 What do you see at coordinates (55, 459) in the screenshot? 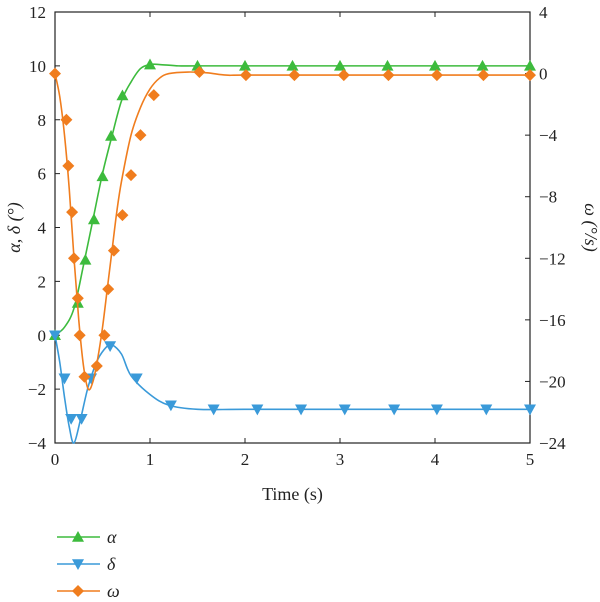
I see `x-tick-label: 0` at bounding box center [55, 459].